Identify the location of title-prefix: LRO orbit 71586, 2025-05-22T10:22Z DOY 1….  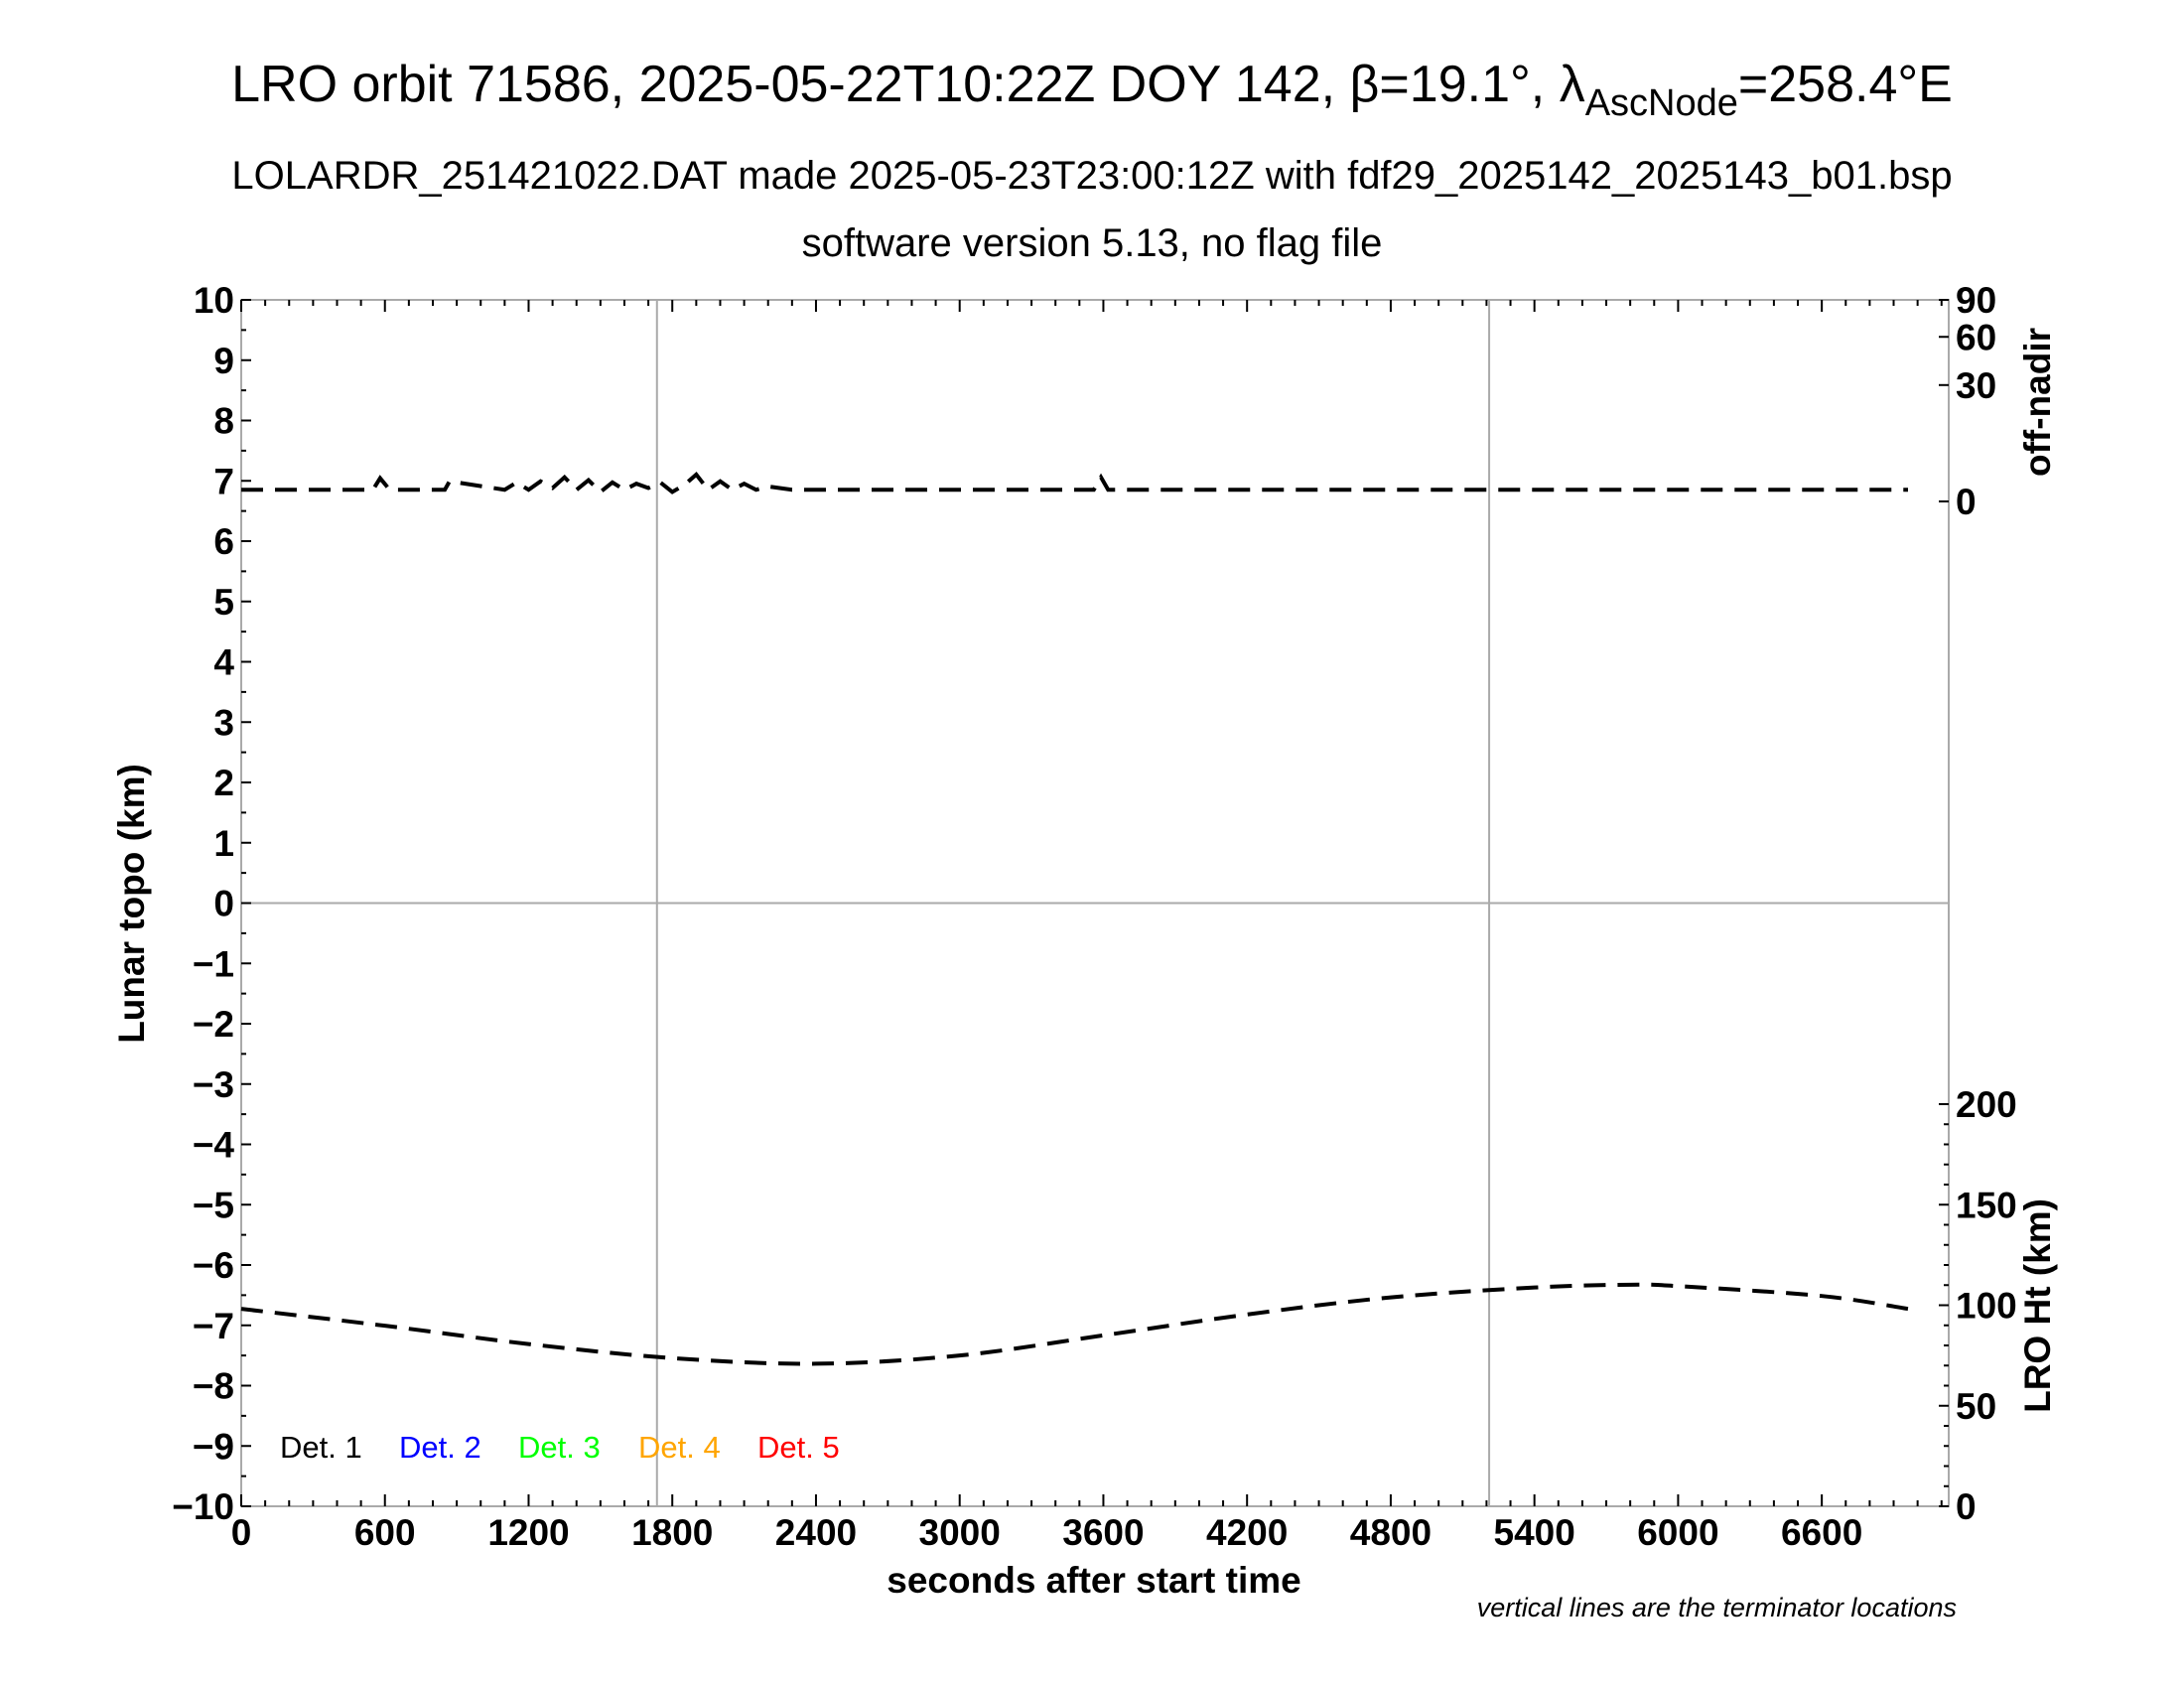
(908, 84).